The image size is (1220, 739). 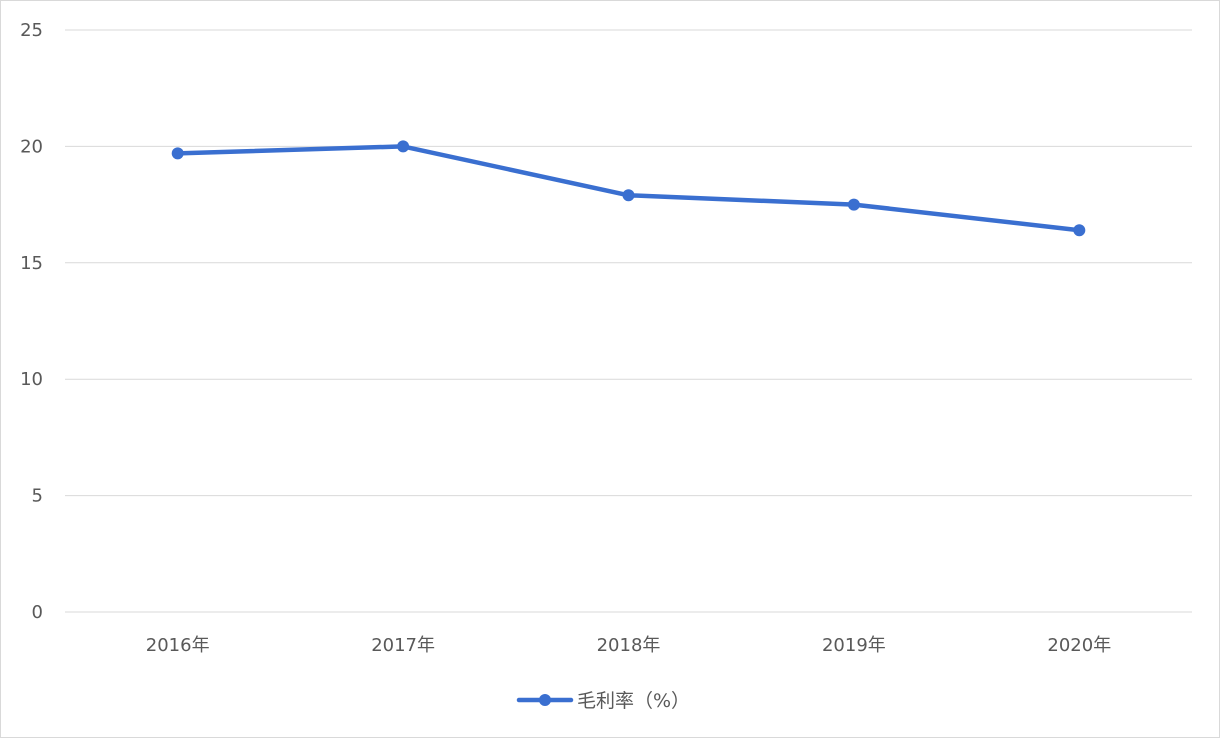 What do you see at coordinates (1079, 645) in the screenshot?
I see `x-tick-label: 2020年` at bounding box center [1079, 645].